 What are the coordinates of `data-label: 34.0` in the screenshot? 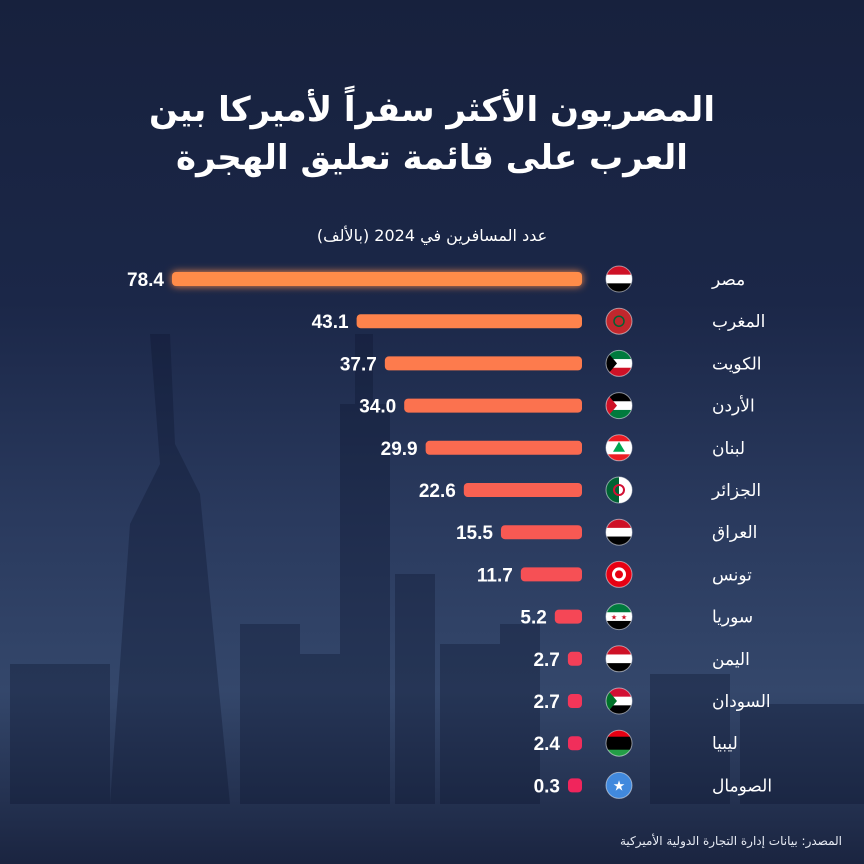 It's located at (377, 407).